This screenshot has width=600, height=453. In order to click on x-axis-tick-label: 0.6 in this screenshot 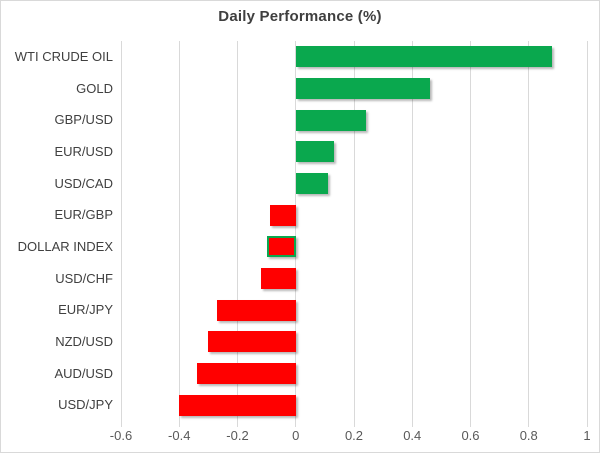, I will do `click(470, 435)`.